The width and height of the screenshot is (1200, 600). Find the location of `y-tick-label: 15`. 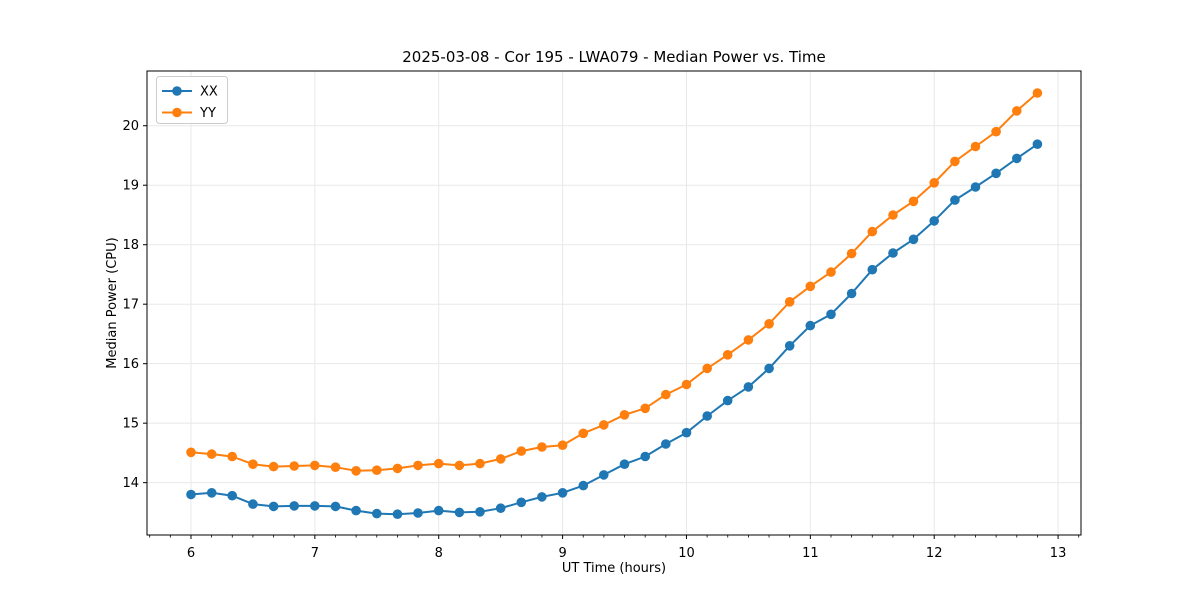

y-tick-label: 15 is located at coordinates (130, 424).